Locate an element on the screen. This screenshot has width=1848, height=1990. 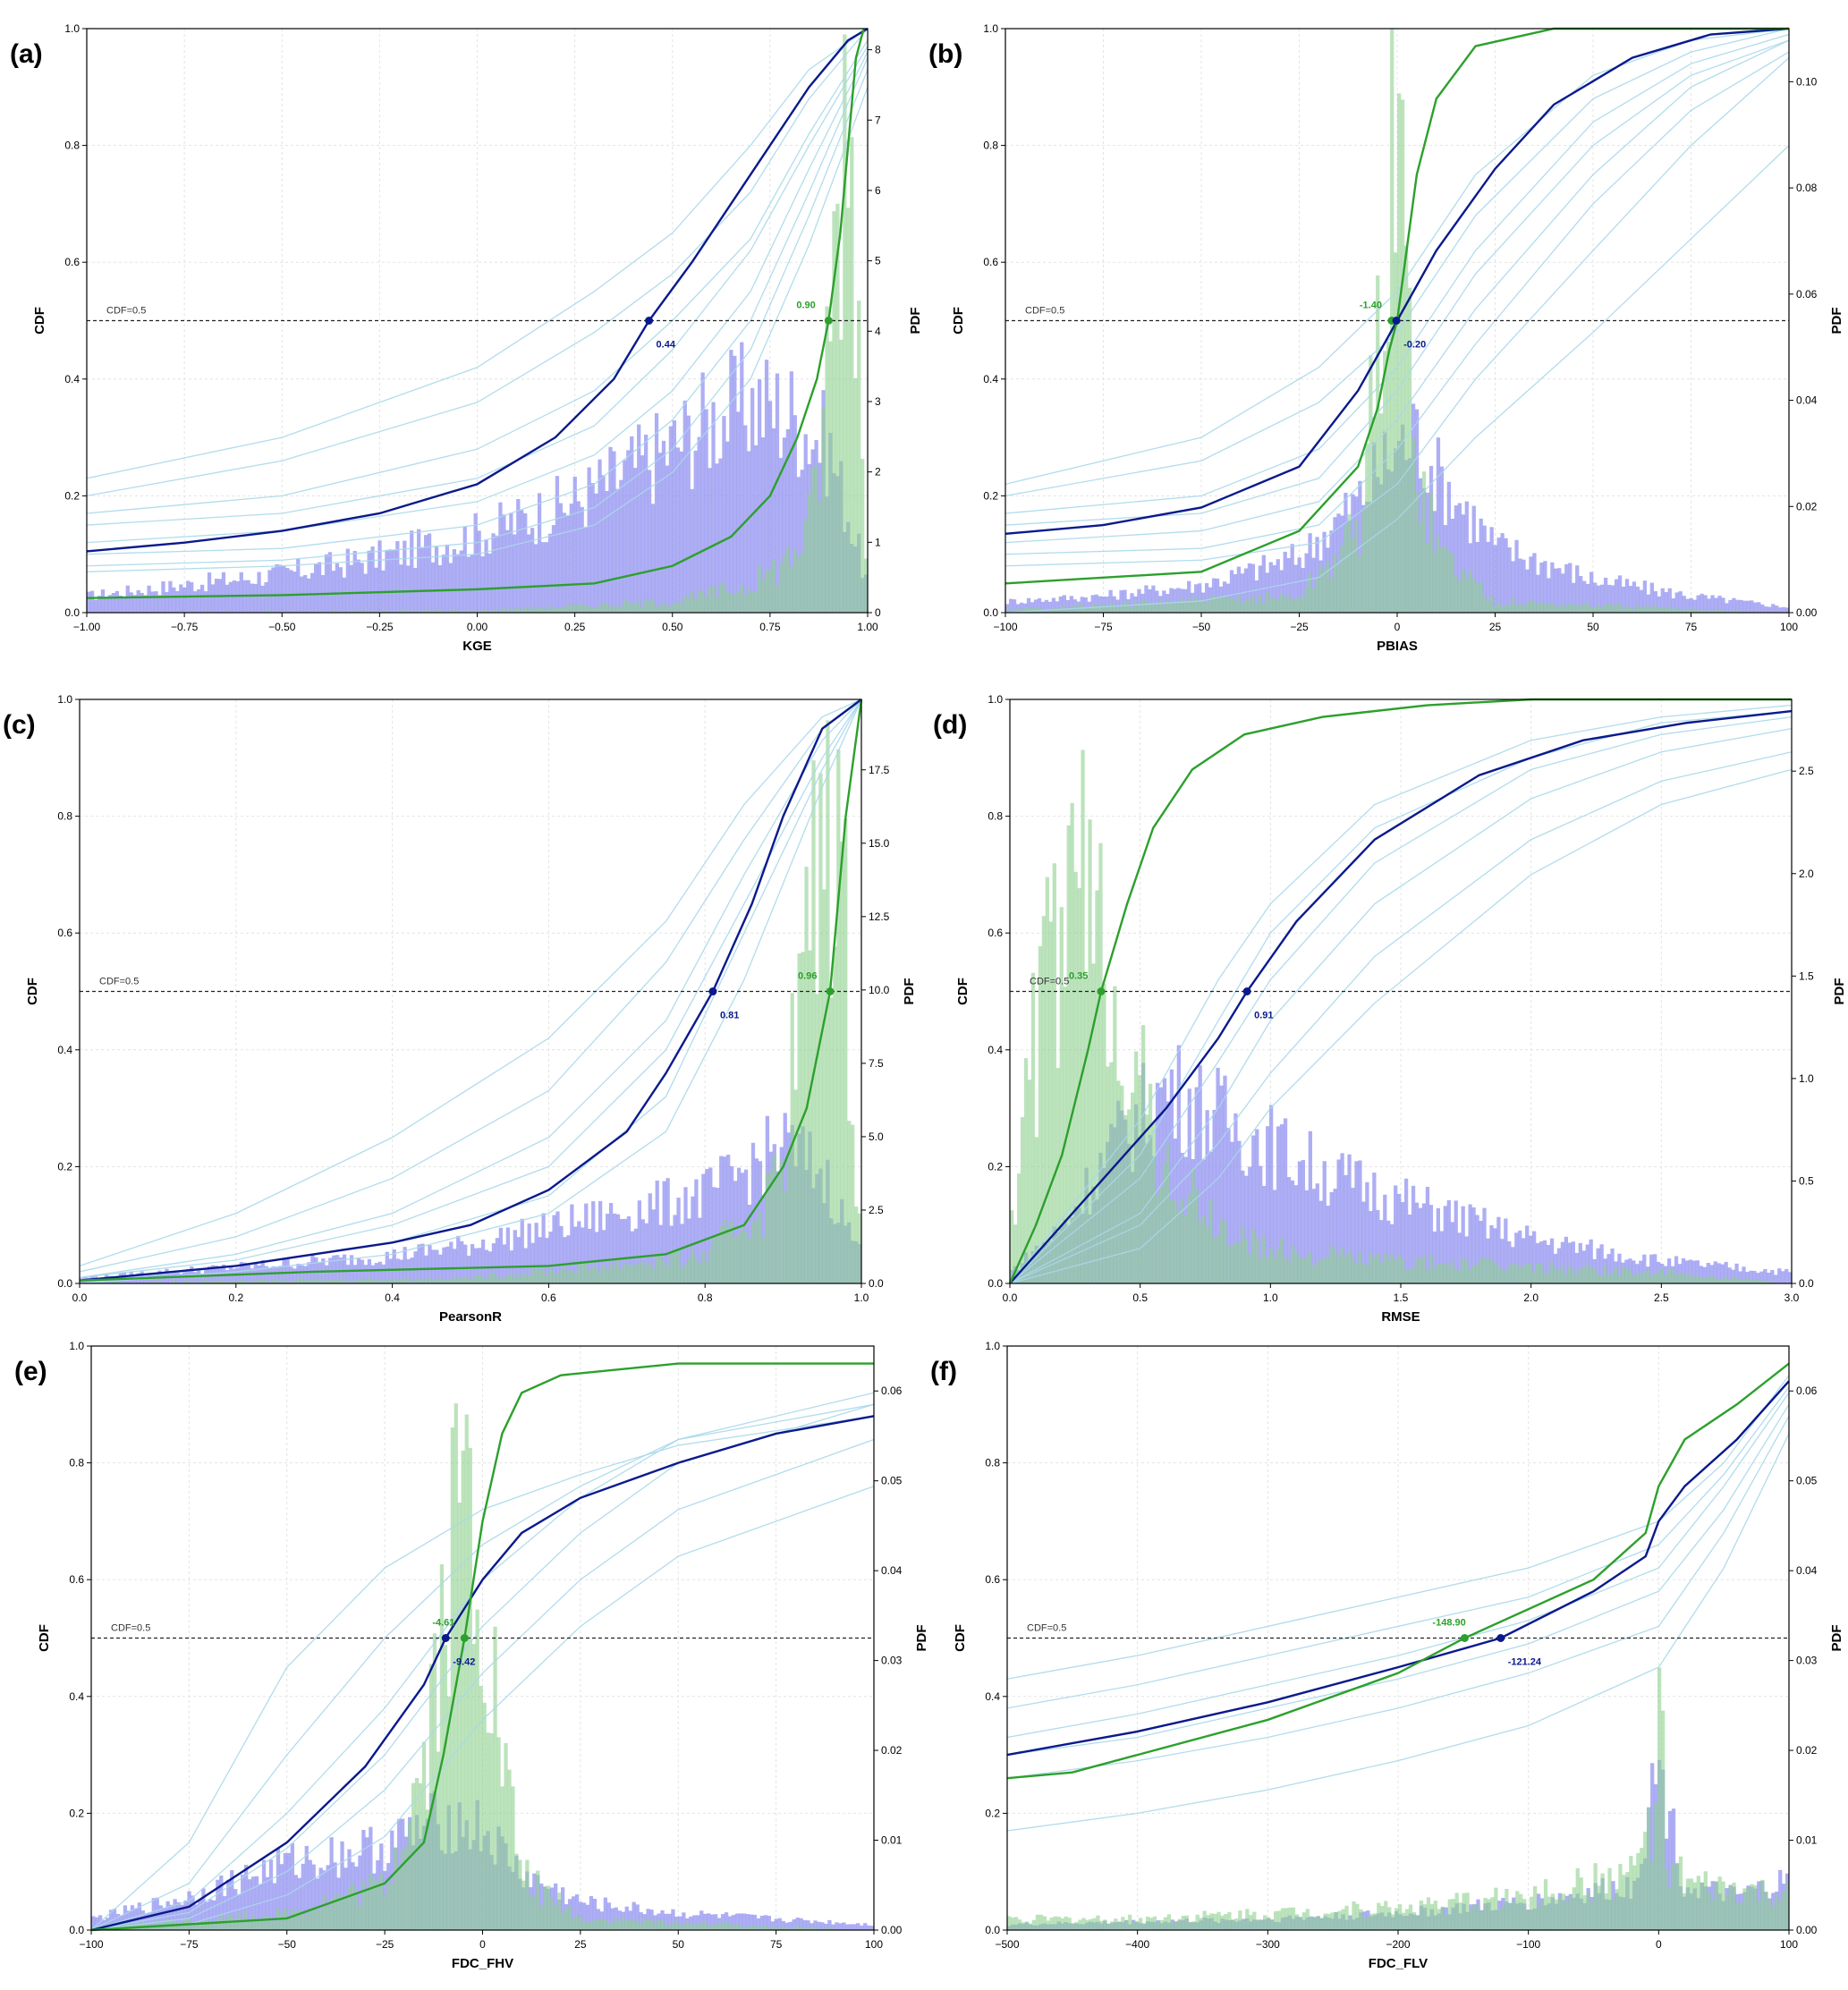
panel-label: (f) is located at coordinates (943, 1371).